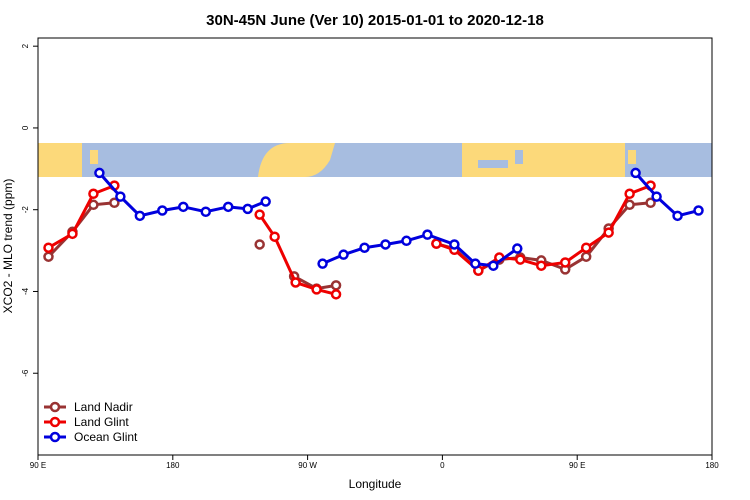 This screenshot has height=500, width=750. What do you see at coordinates (103, 407) in the screenshot?
I see `legend-label: Land Nadir` at bounding box center [103, 407].